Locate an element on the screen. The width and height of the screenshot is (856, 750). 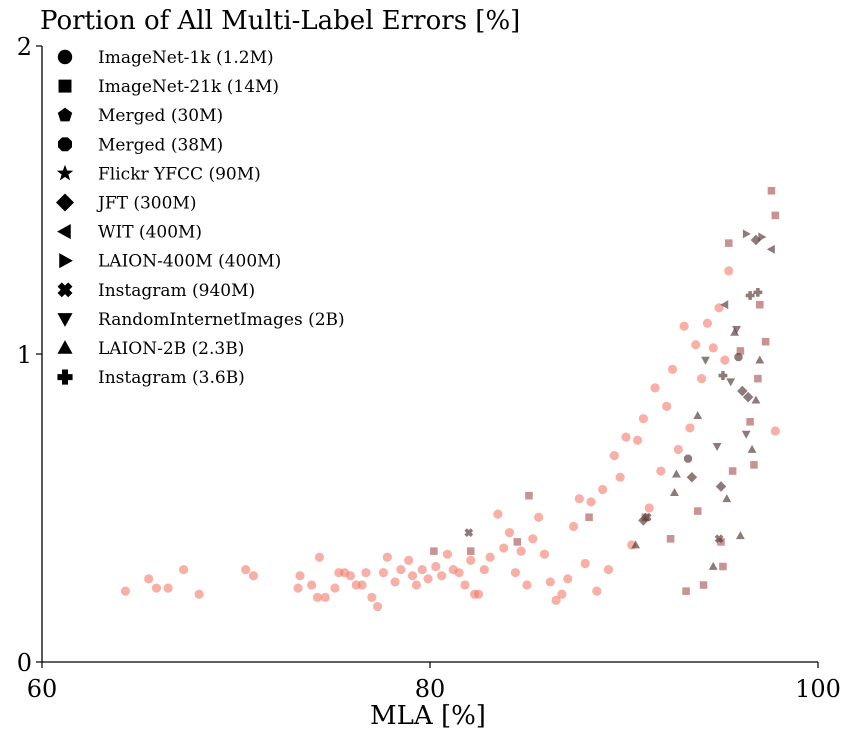
legend-label: RandomInternetImages (2B) is located at coordinates (221, 320).